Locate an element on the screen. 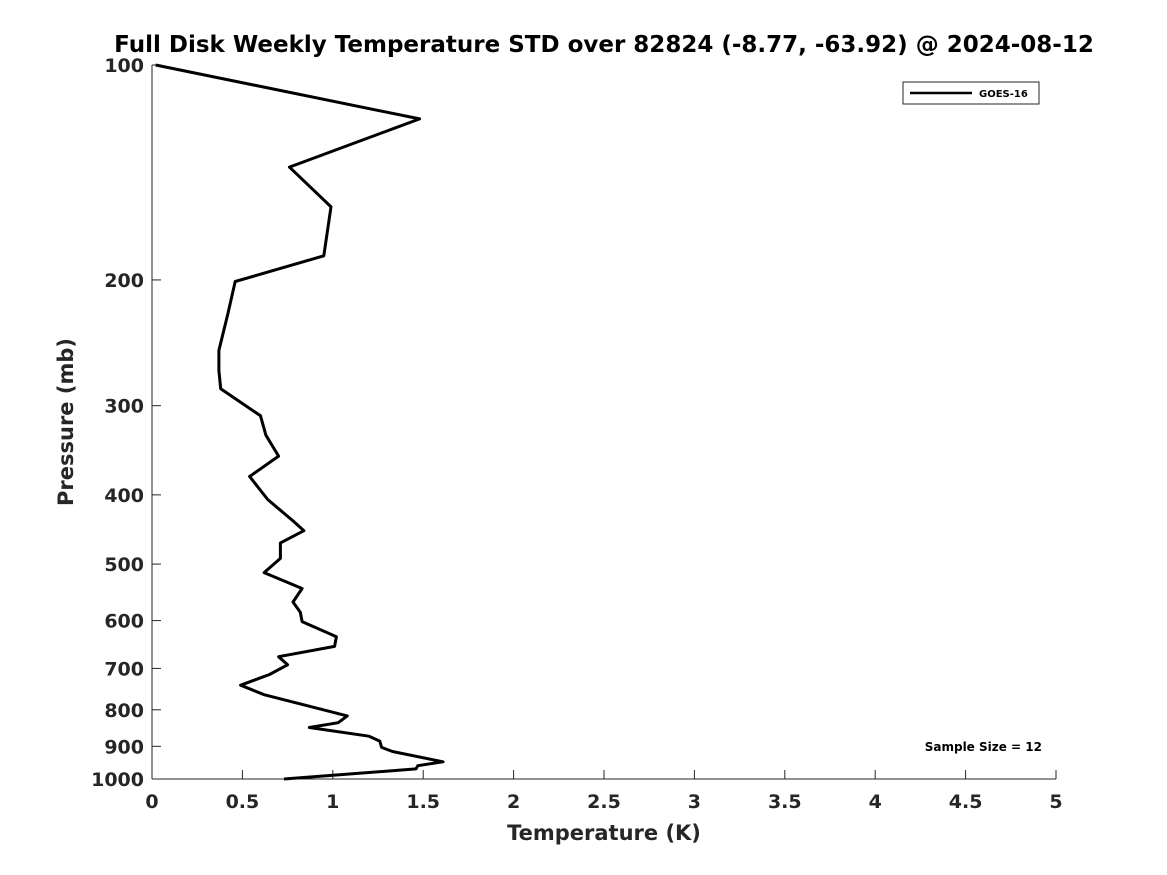  x-tick-label: 5 is located at coordinates (1055, 802).